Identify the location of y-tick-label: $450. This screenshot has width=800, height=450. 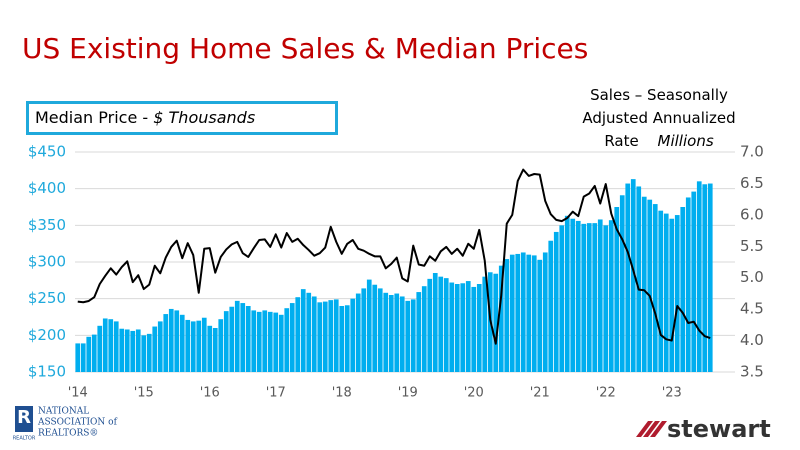
(47, 152).